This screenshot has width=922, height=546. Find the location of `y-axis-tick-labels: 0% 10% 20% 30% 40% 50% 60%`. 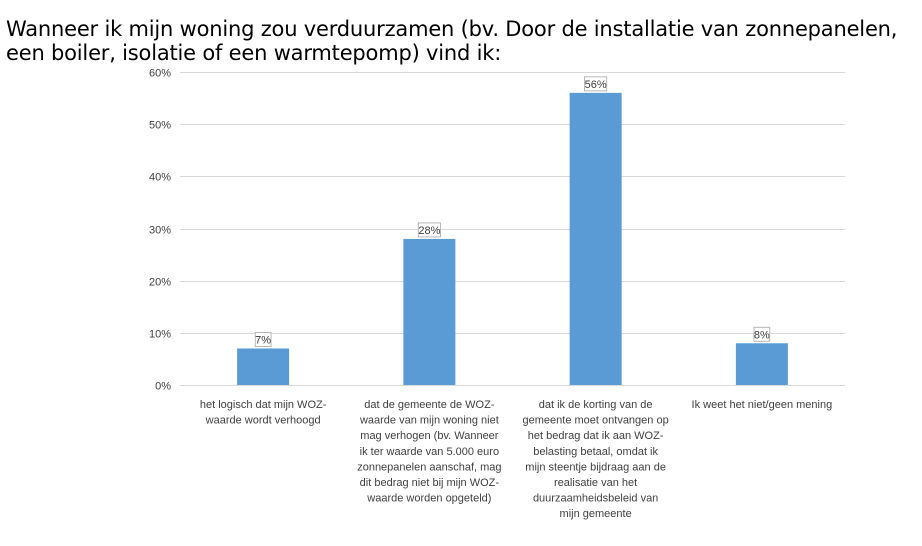

y-axis-tick-labels: 0% 10% 20% 30% 40% 50% 60% is located at coordinates (160, 230).